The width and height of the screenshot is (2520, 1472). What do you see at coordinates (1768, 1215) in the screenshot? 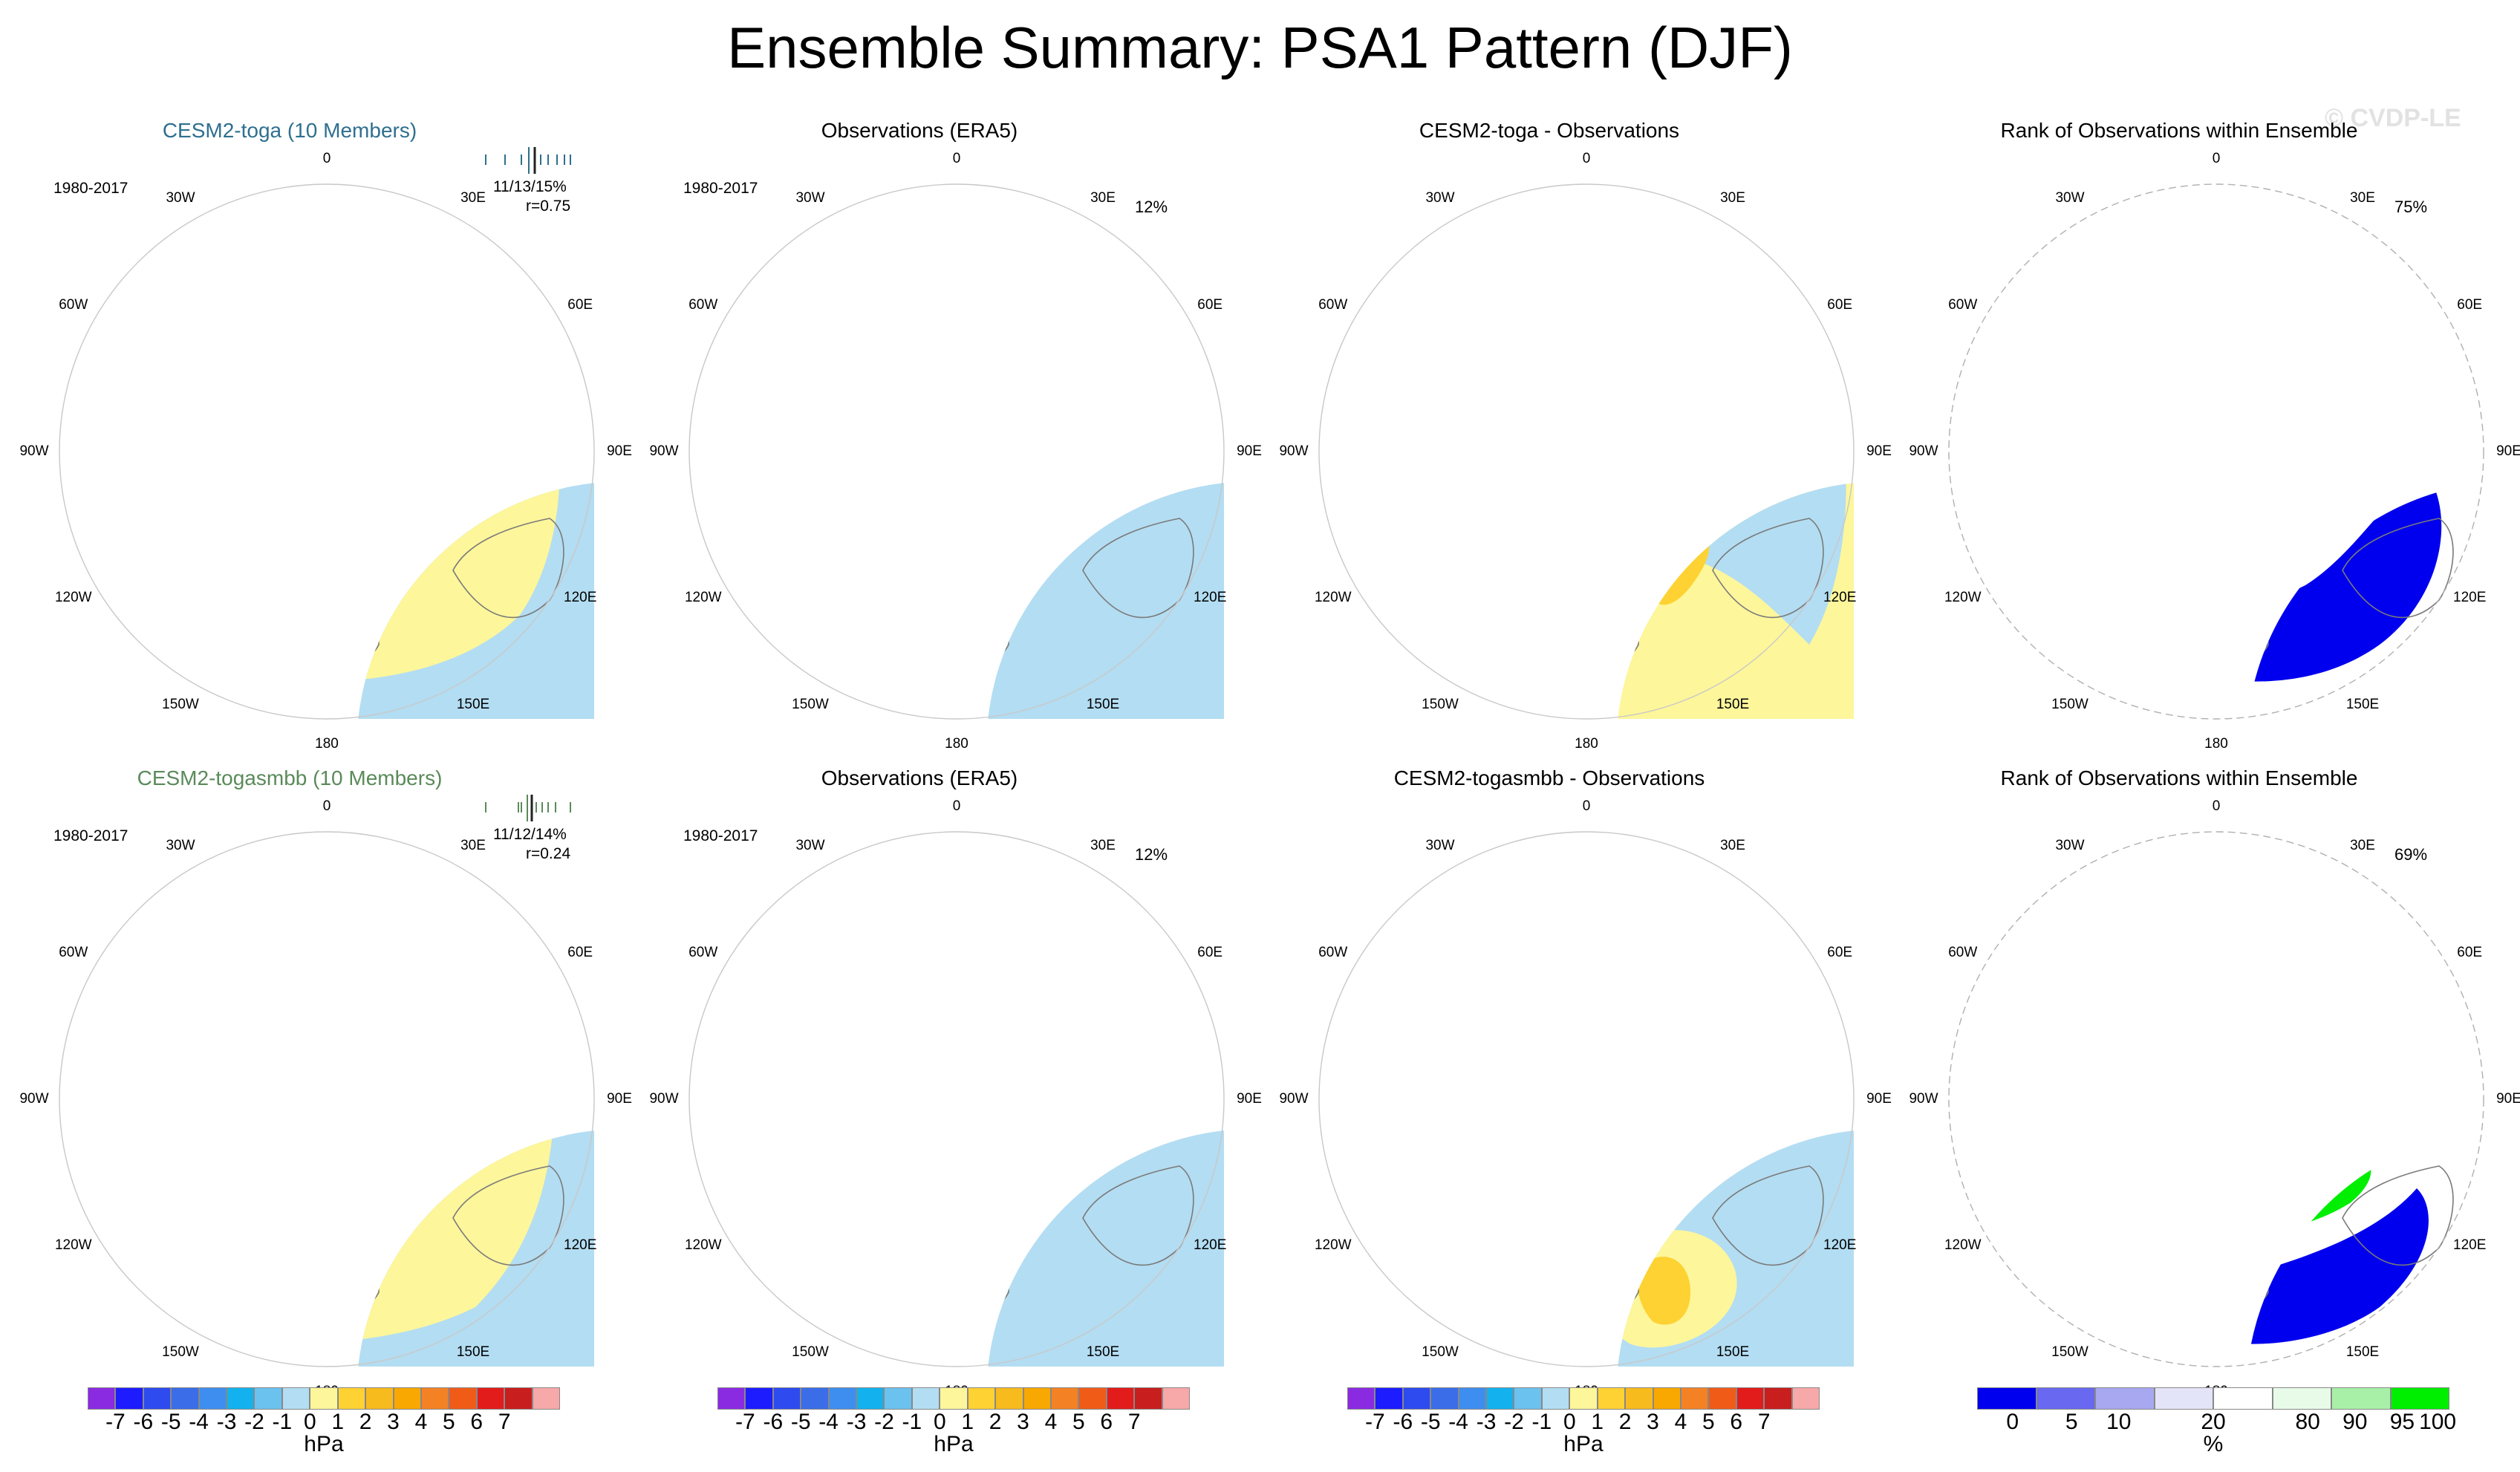
I see `australia-coastline` at bounding box center [1768, 1215].